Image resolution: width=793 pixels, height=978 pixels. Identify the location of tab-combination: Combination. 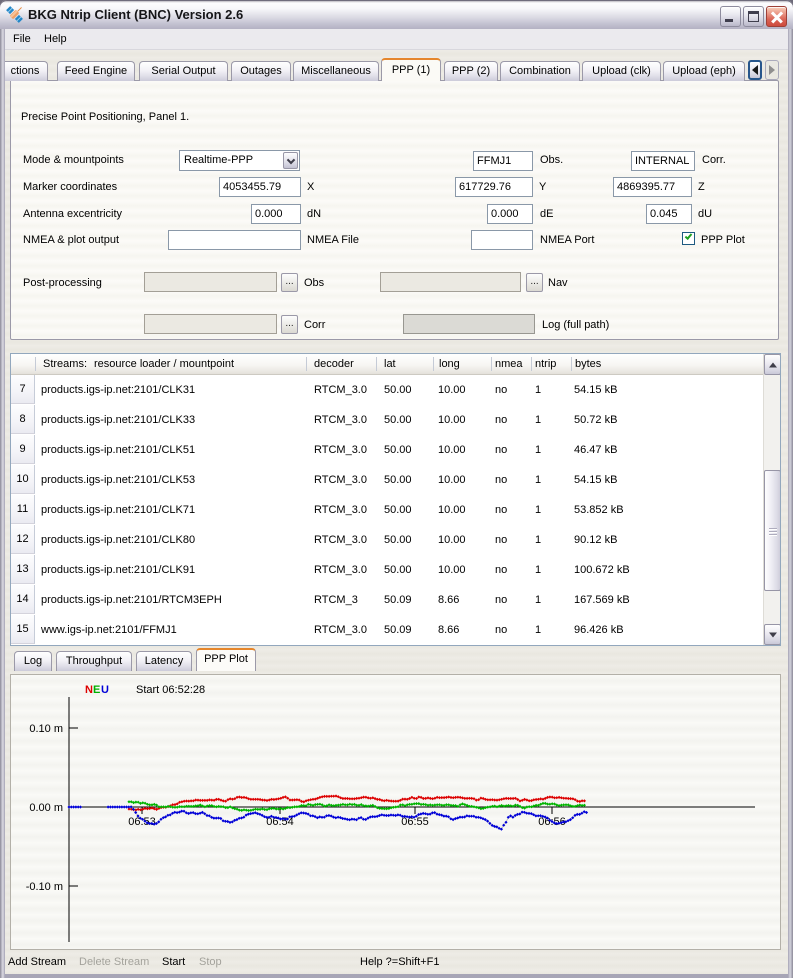
(540, 71).